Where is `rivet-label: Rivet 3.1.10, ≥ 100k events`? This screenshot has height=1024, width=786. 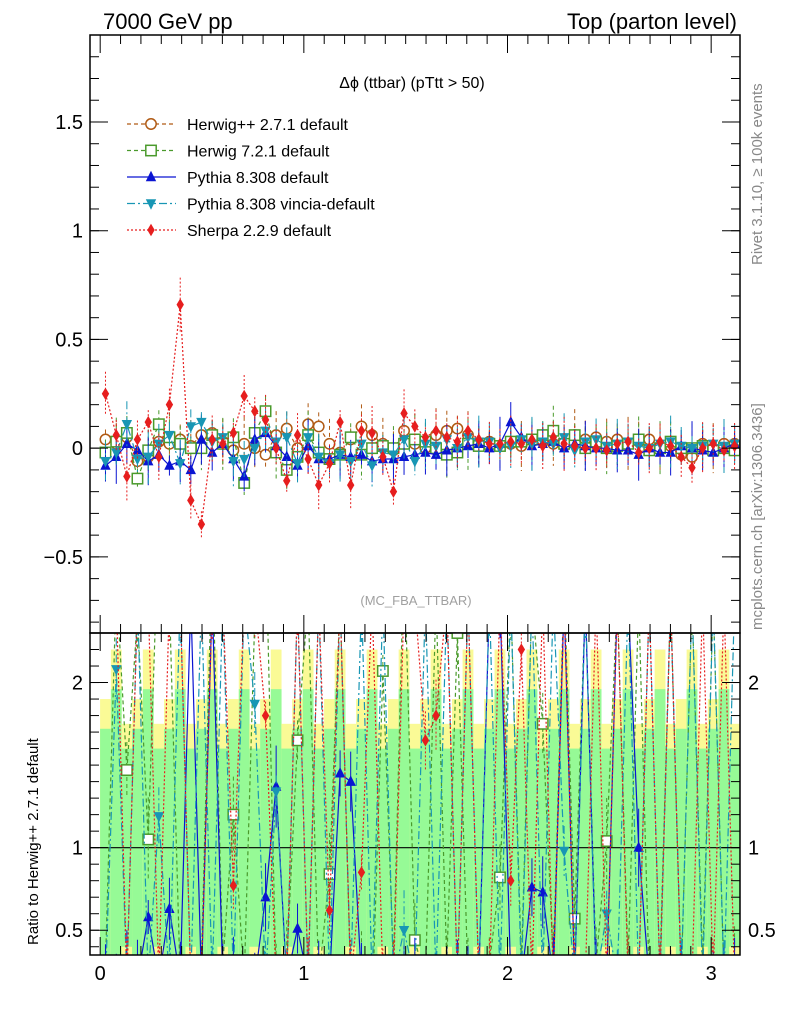 rivet-label: Rivet 3.1.10, ≥ 100k events is located at coordinates (757, 174).